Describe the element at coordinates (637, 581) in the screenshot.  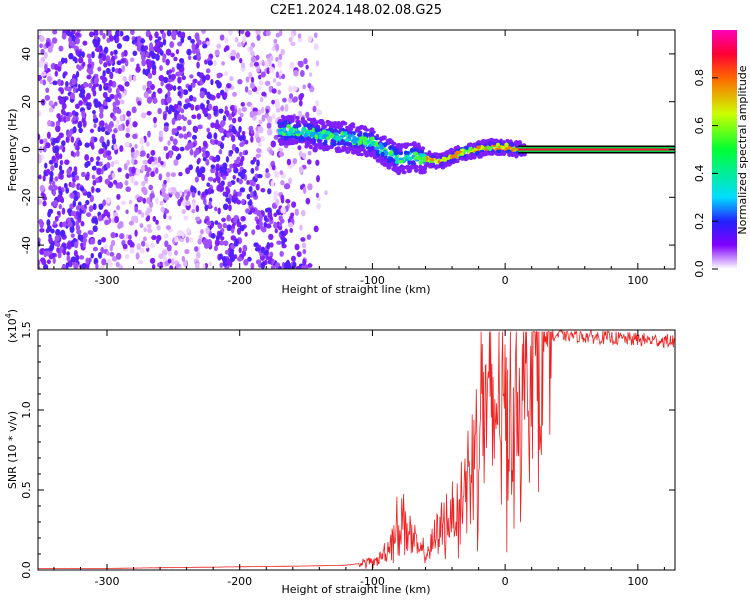
I see `x-tick-label: 100` at that location.